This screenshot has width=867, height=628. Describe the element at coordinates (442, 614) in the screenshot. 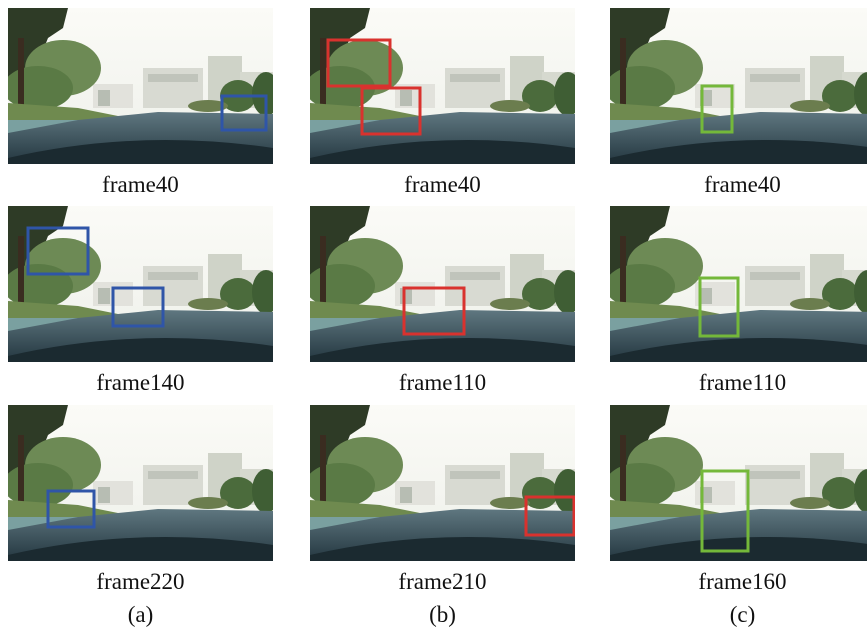

I see `column-label-b: (b)` at that location.